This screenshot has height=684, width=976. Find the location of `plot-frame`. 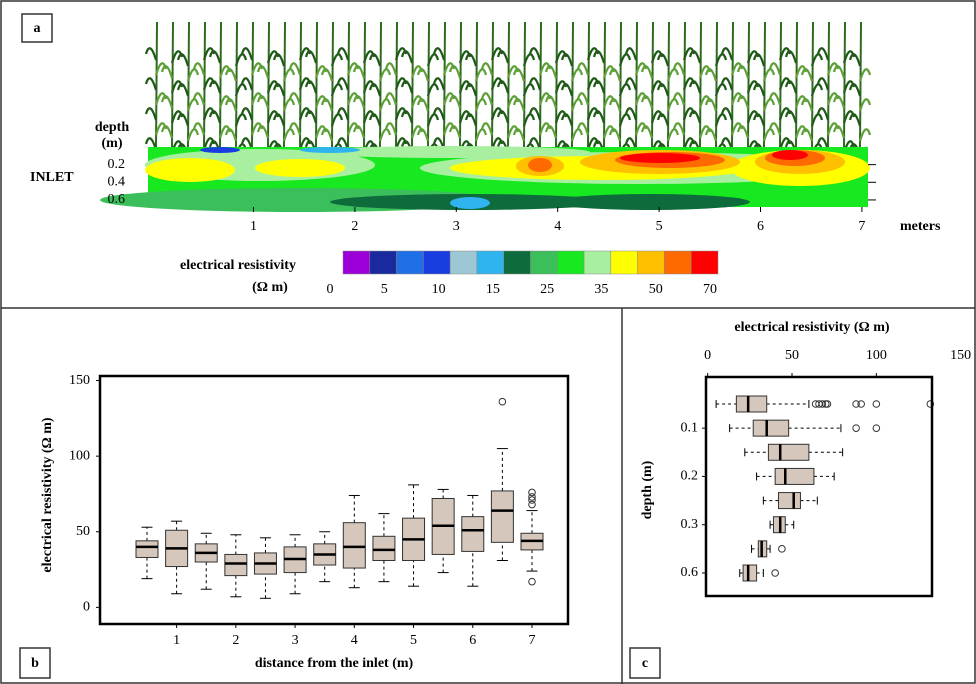

plot-frame is located at coordinates (819, 486).